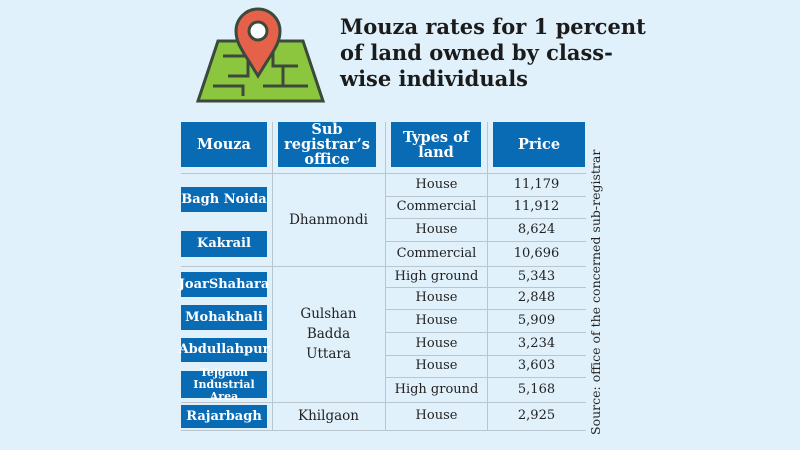  Describe the element at coordinates (224, 144) in the screenshot. I see `header-mouza: Mouza` at that location.